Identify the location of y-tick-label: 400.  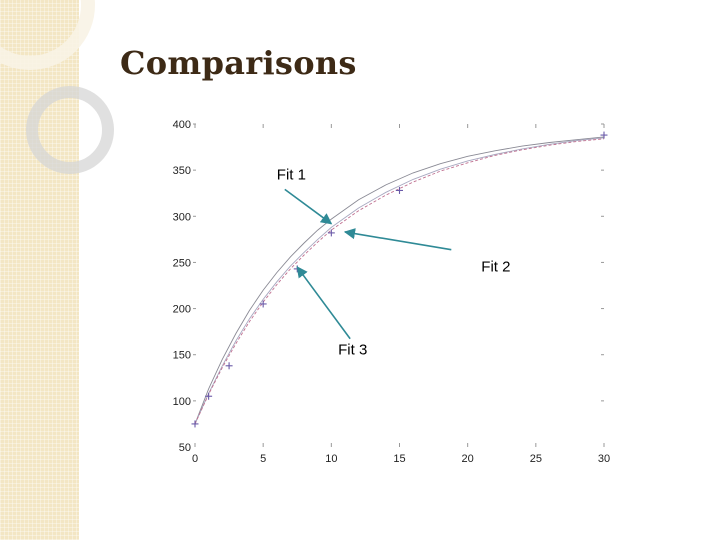
(182, 125).